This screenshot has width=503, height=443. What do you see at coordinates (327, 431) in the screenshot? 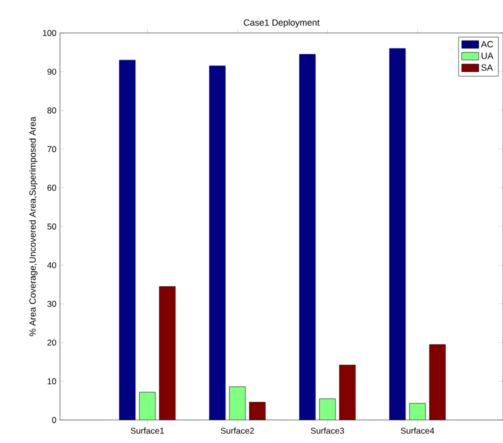
I see `x-tick-label: Surface3` at bounding box center [327, 431].